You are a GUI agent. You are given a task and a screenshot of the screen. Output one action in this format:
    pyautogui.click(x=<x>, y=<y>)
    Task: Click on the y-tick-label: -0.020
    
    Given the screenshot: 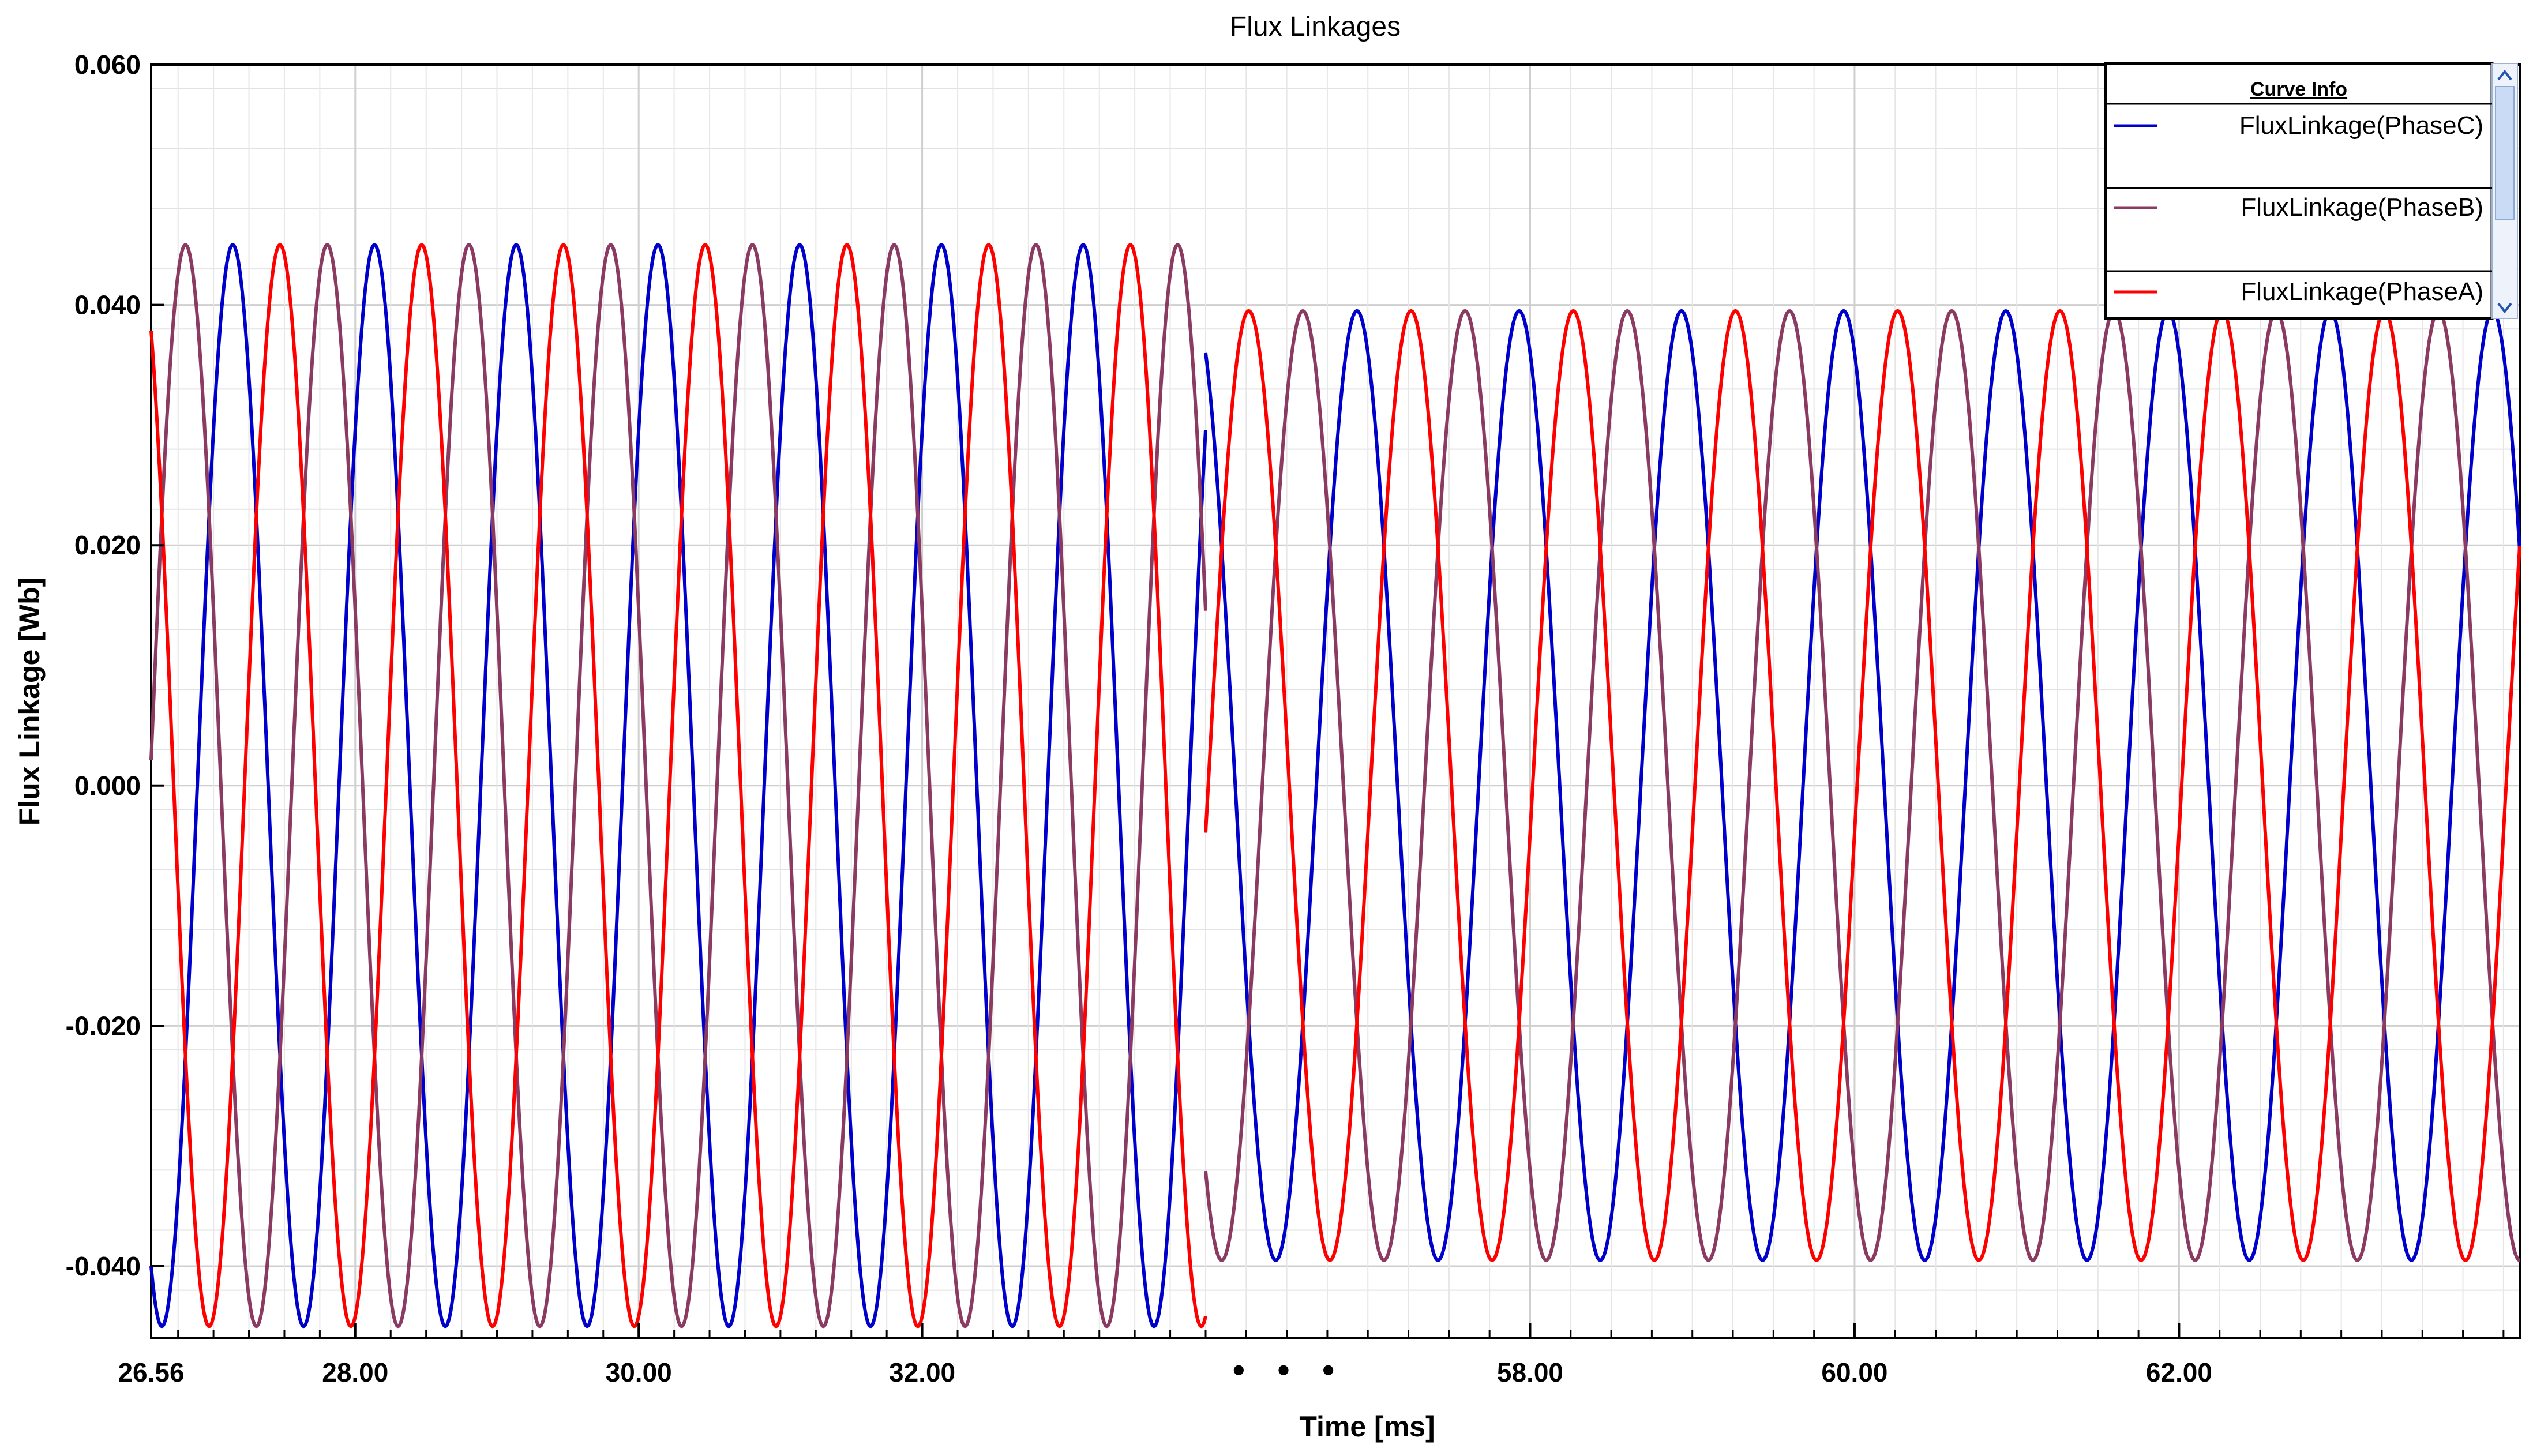 What is the action you would take?
    pyautogui.click(x=104, y=1026)
    